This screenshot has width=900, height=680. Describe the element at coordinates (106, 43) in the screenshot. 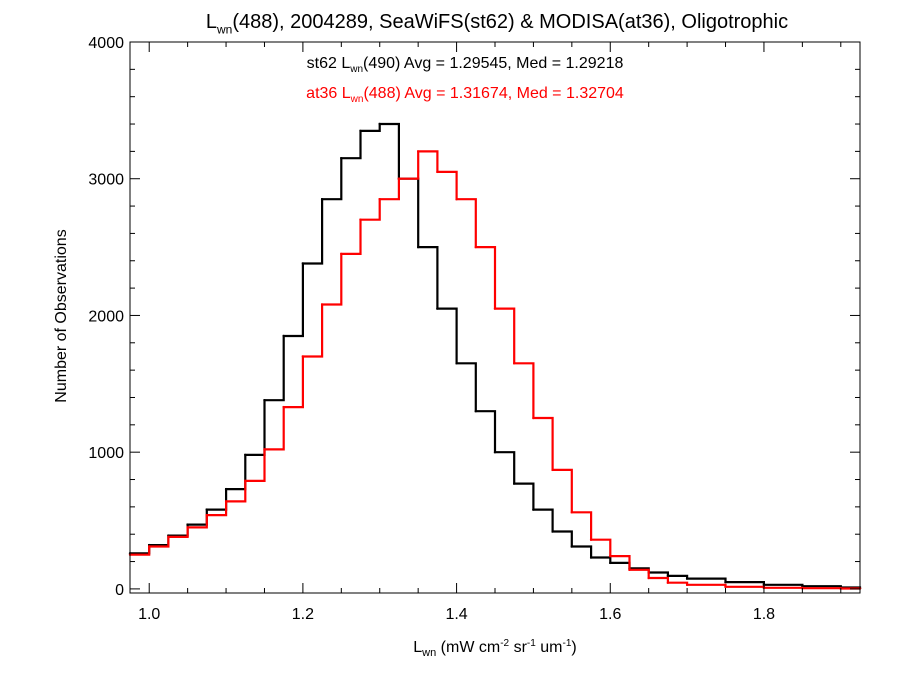

I see `y-tick-label: 4000` at that location.